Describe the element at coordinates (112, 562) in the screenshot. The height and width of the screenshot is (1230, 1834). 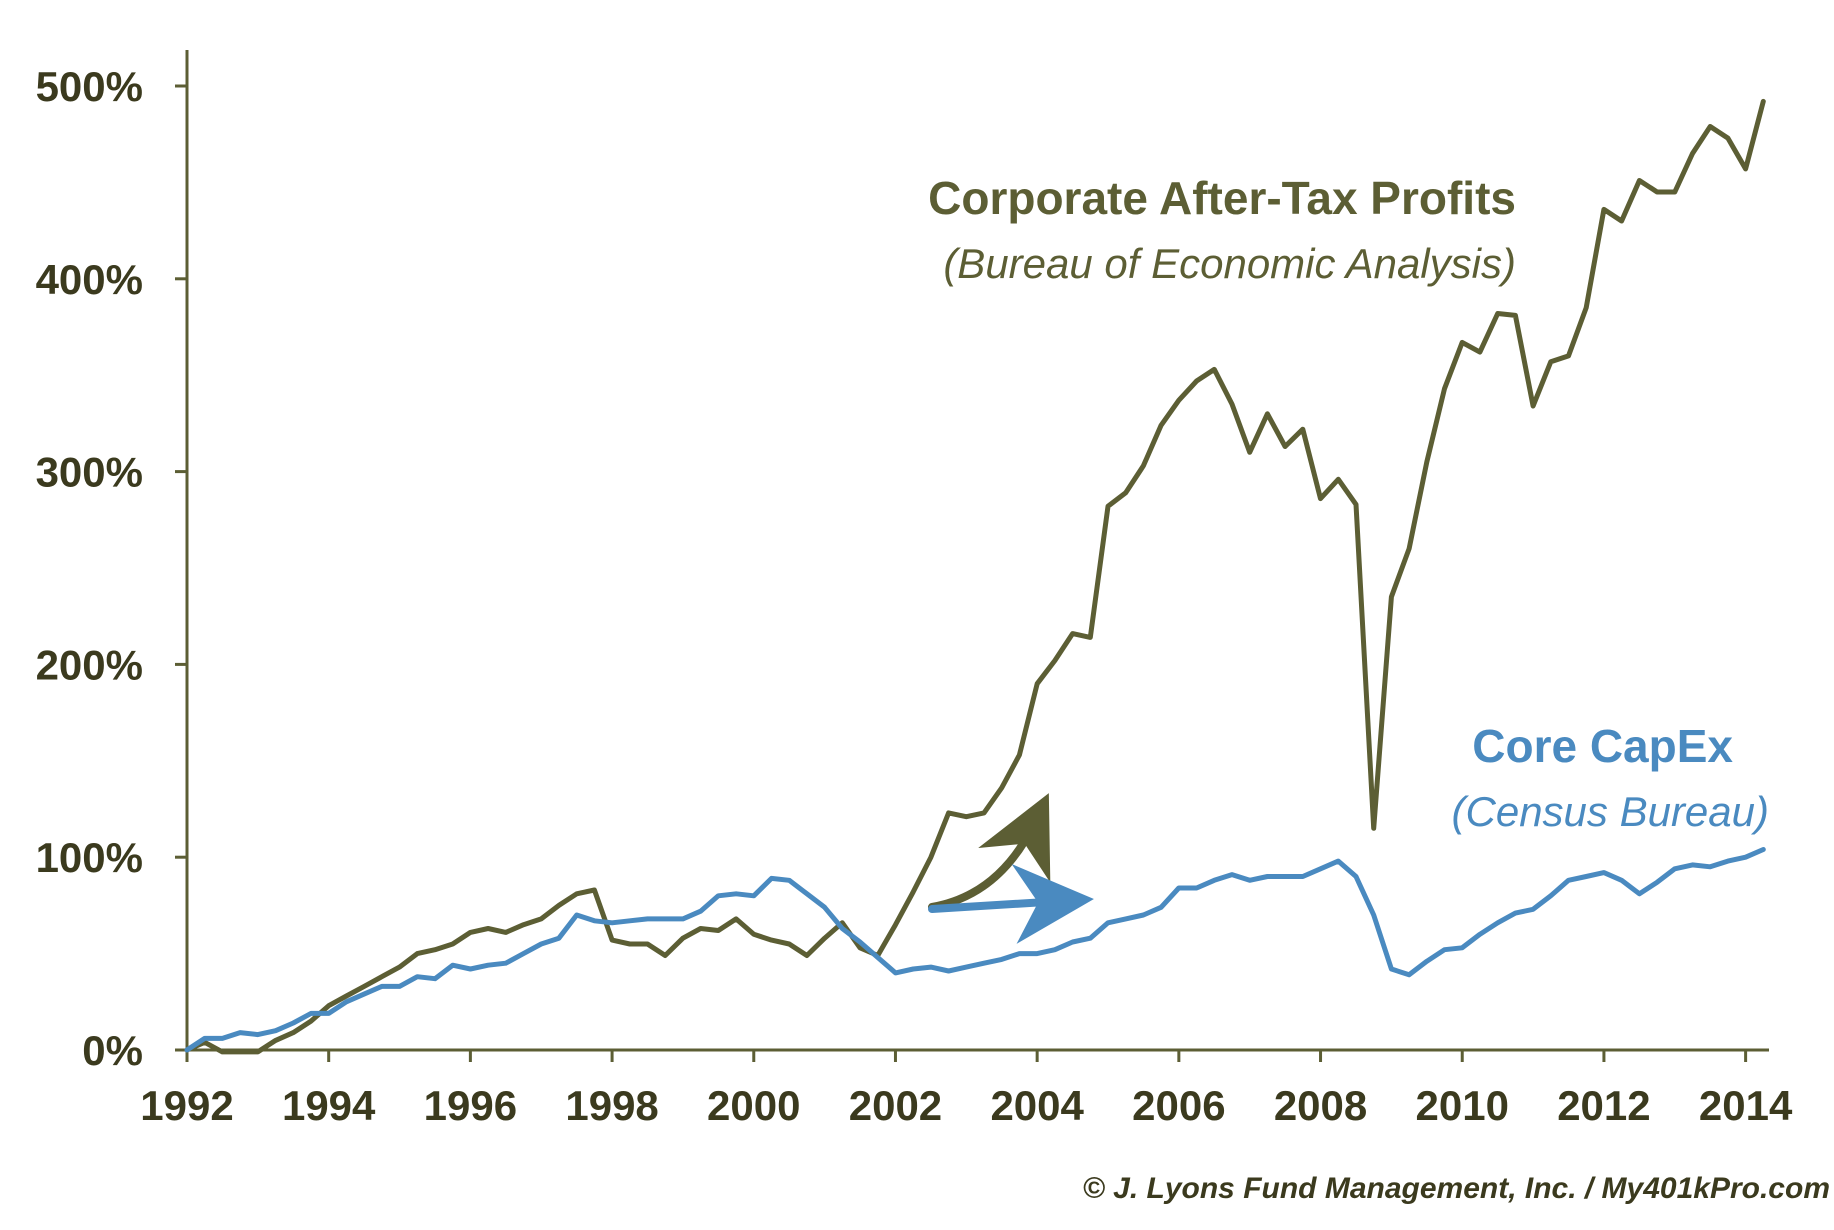
I see `y-axis: 0% 100% 200% 300% 400% 500%` at that location.